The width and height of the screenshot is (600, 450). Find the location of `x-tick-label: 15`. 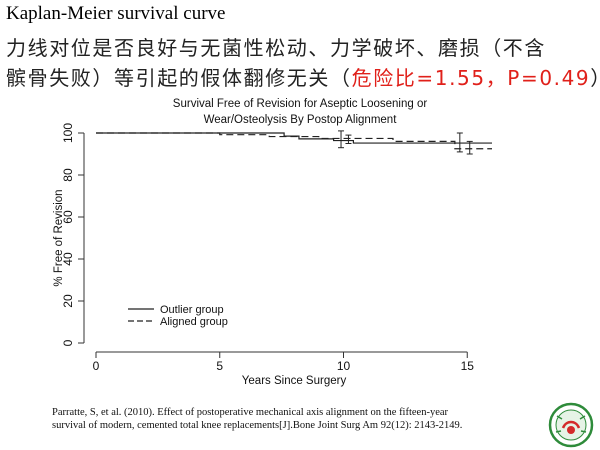

x-tick-label: 15 is located at coordinates (468, 366).